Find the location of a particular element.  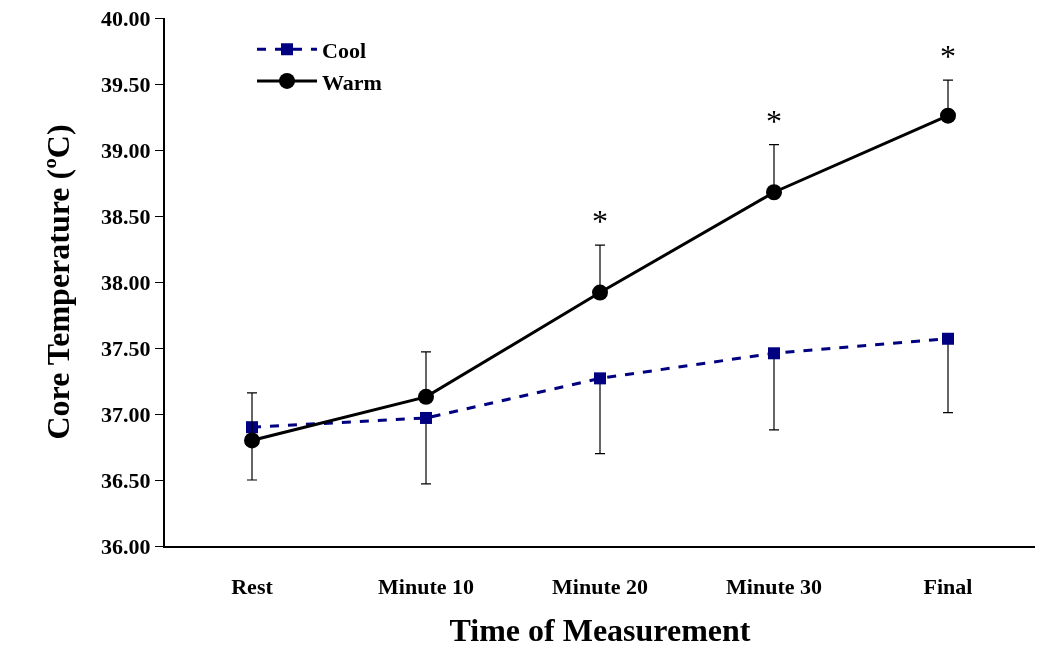

y-tick-label: 39.00 is located at coordinates (126, 150).